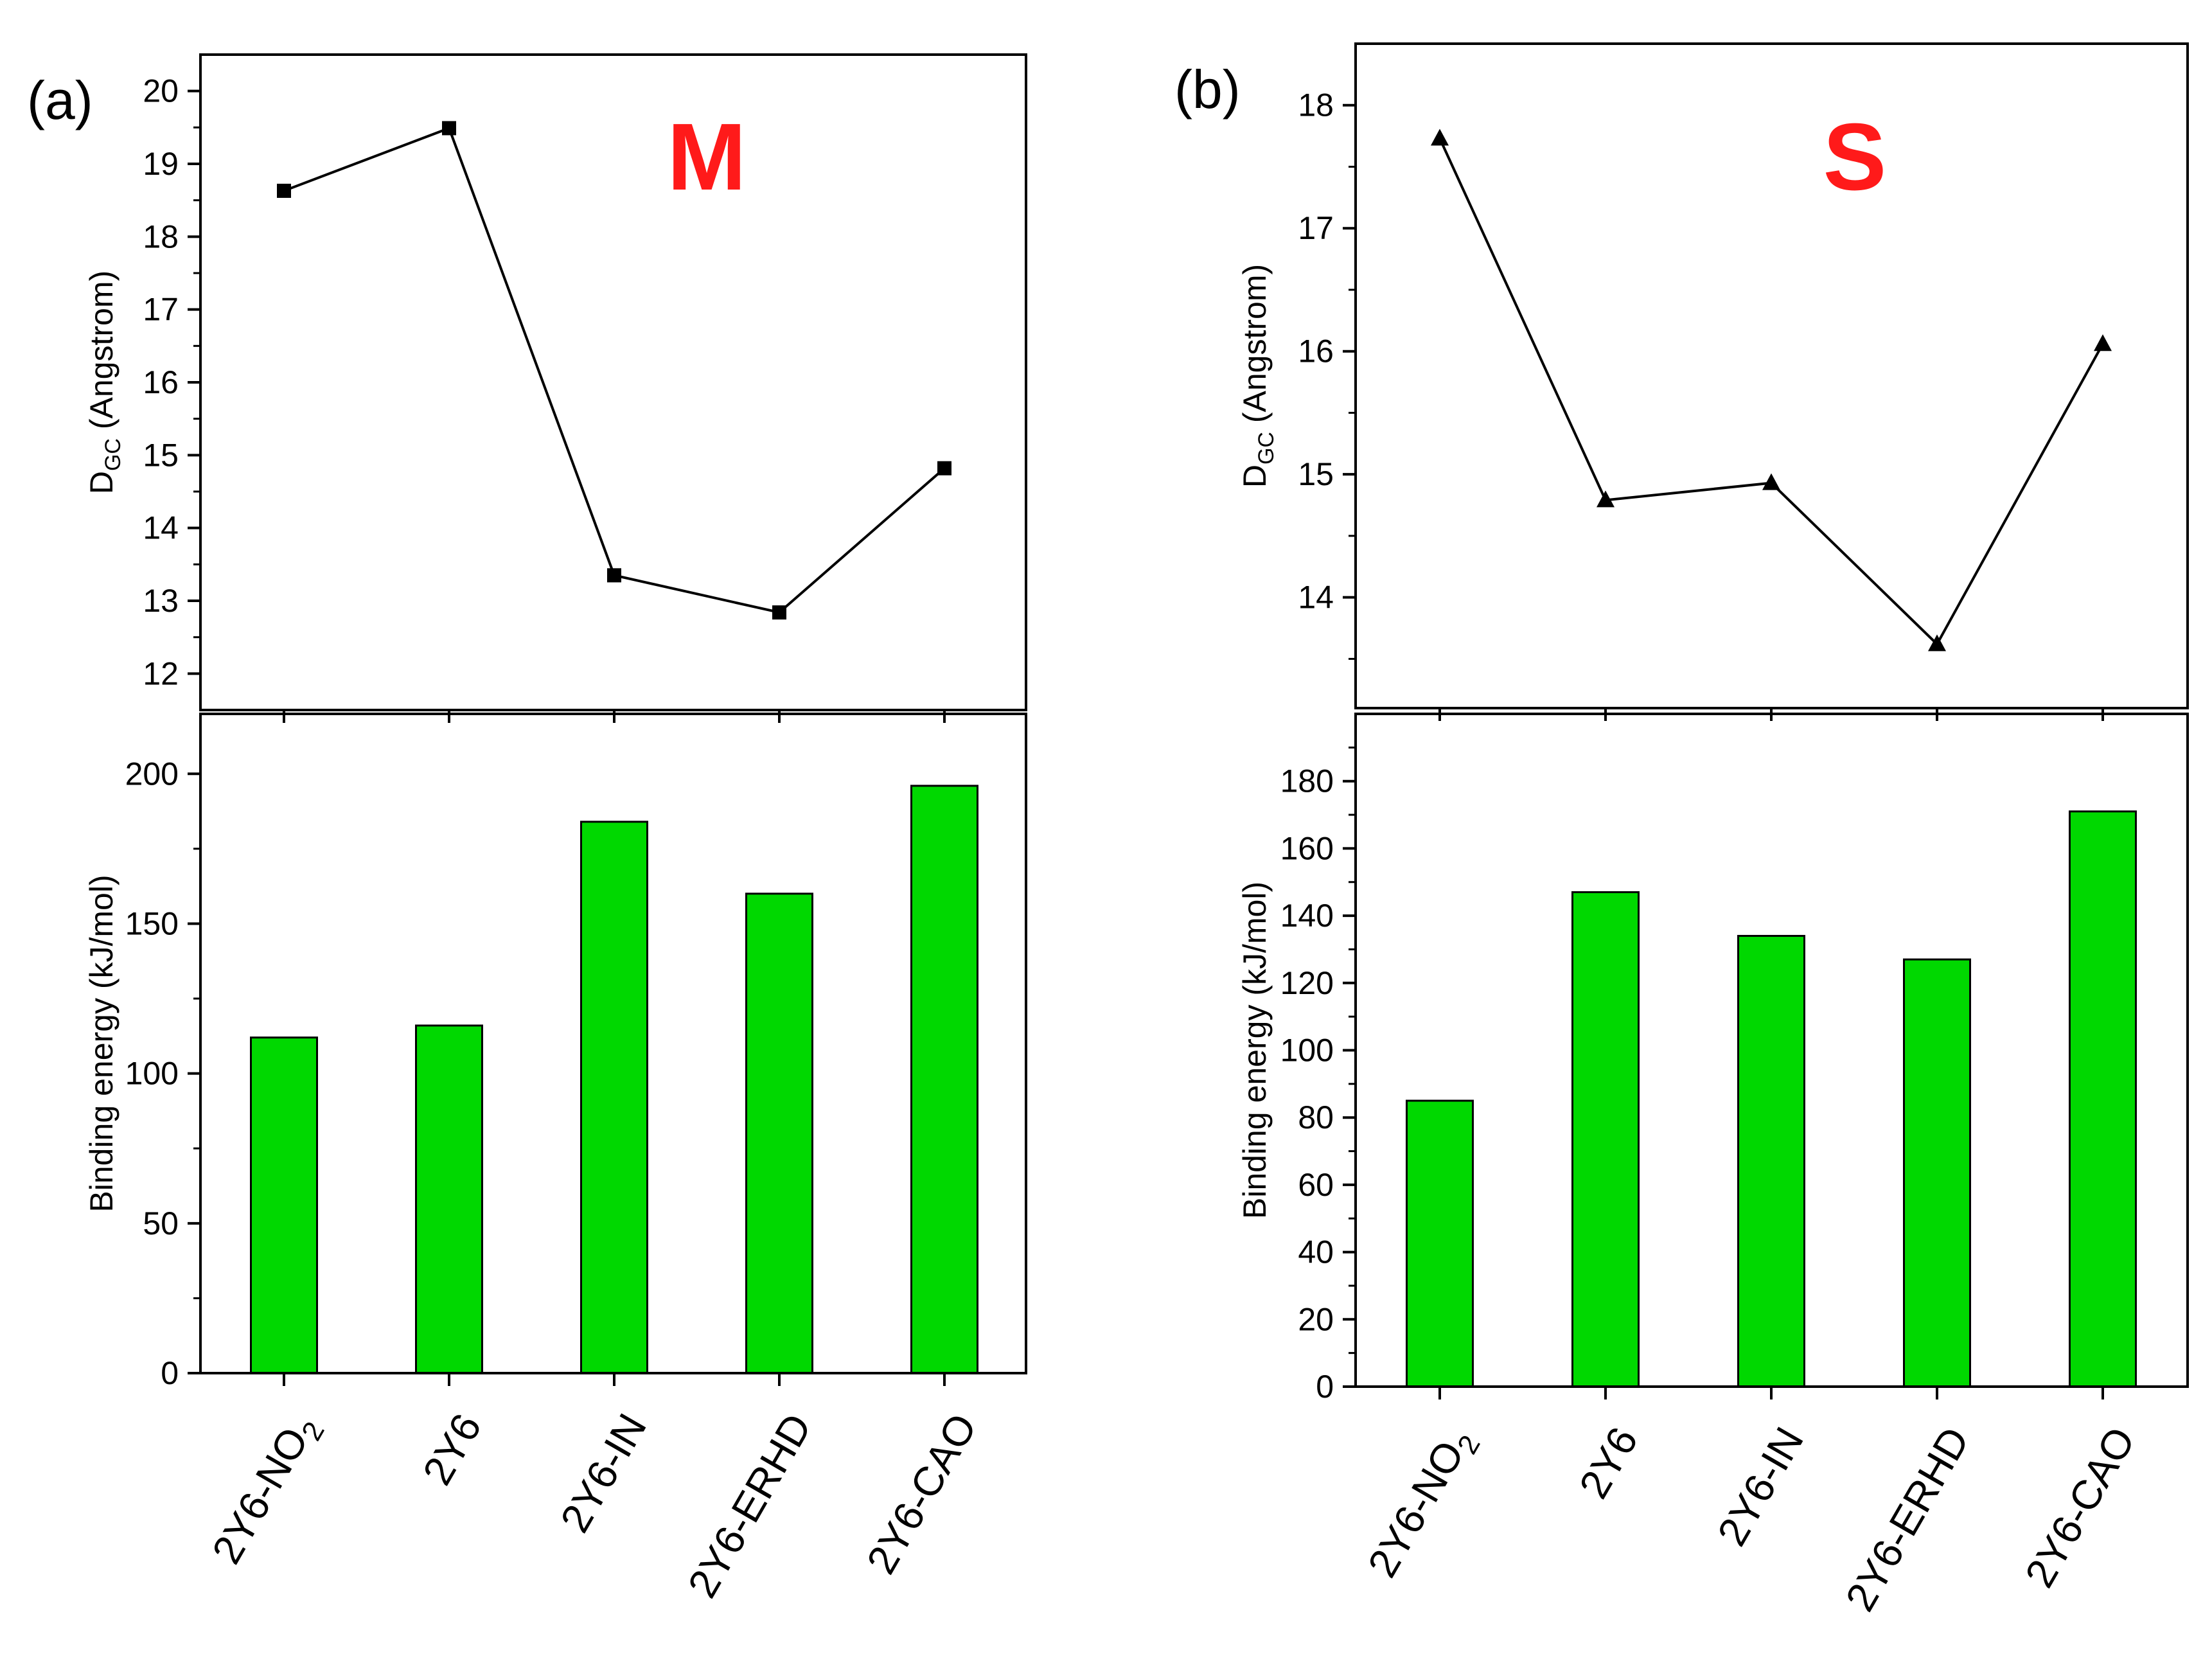 This screenshot has height=1670, width=2212. What do you see at coordinates (60, 100) in the screenshot?
I see `panel-a-label: (a)` at bounding box center [60, 100].